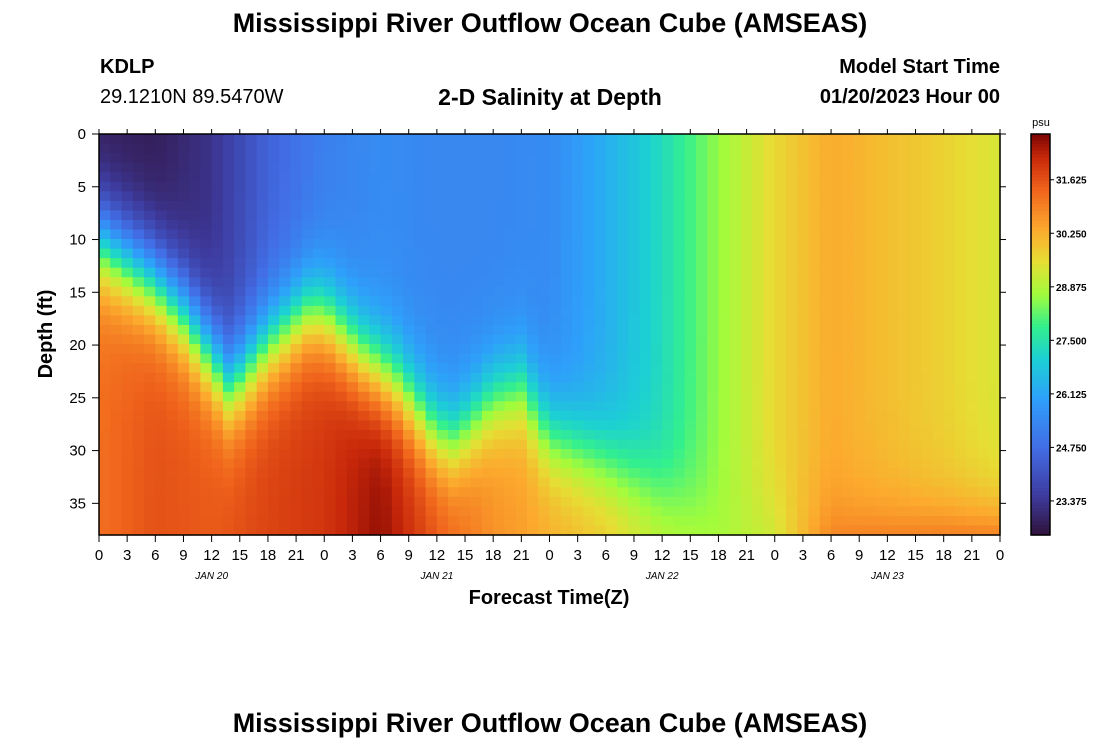  What do you see at coordinates (662, 576) in the screenshot?
I see `date-label: JAN 22` at bounding box center [662, 576].